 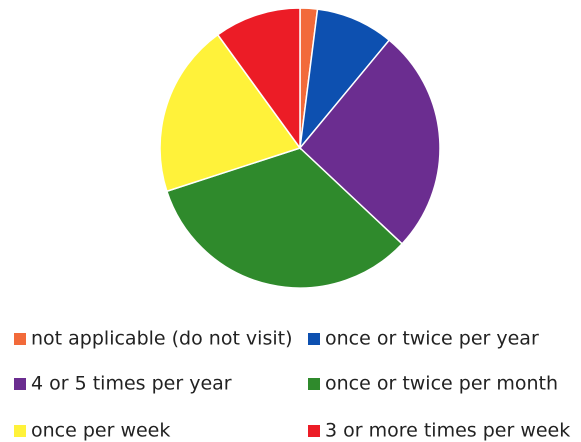 What do you see at coordinates (100, 431) in the screenshot?
I see `legend-label: once per week` at bounding box center [100, 431].